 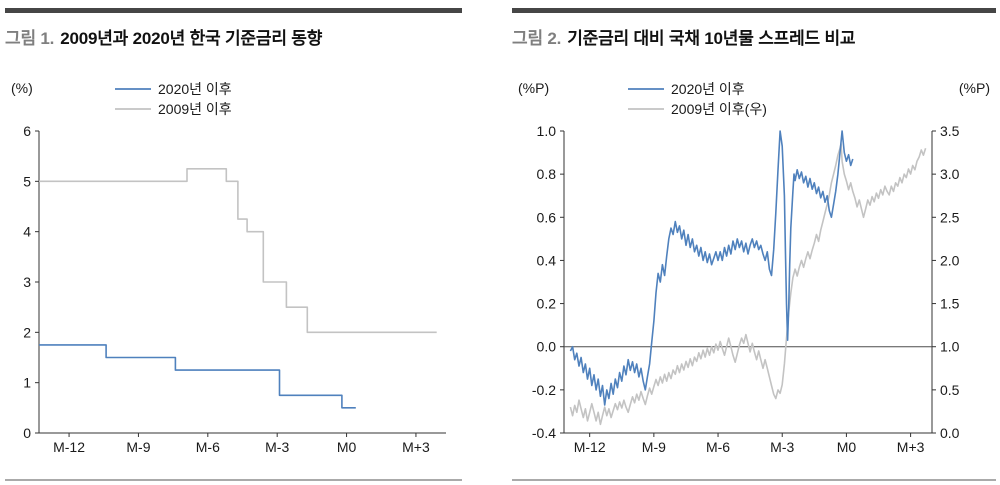 I want to click on figure2-heading: 기준금리 대비 국채 10년물 스프레드 비교, so click(x=711, y=38).